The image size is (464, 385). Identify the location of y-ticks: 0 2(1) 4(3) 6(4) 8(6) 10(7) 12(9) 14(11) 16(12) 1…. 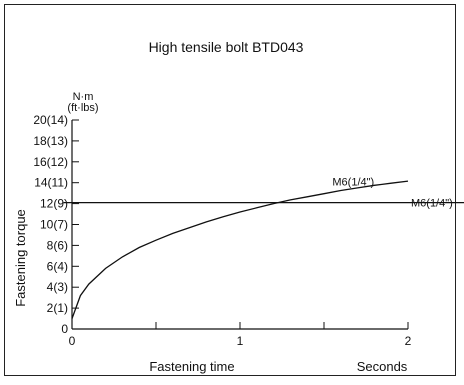
(56, 224).